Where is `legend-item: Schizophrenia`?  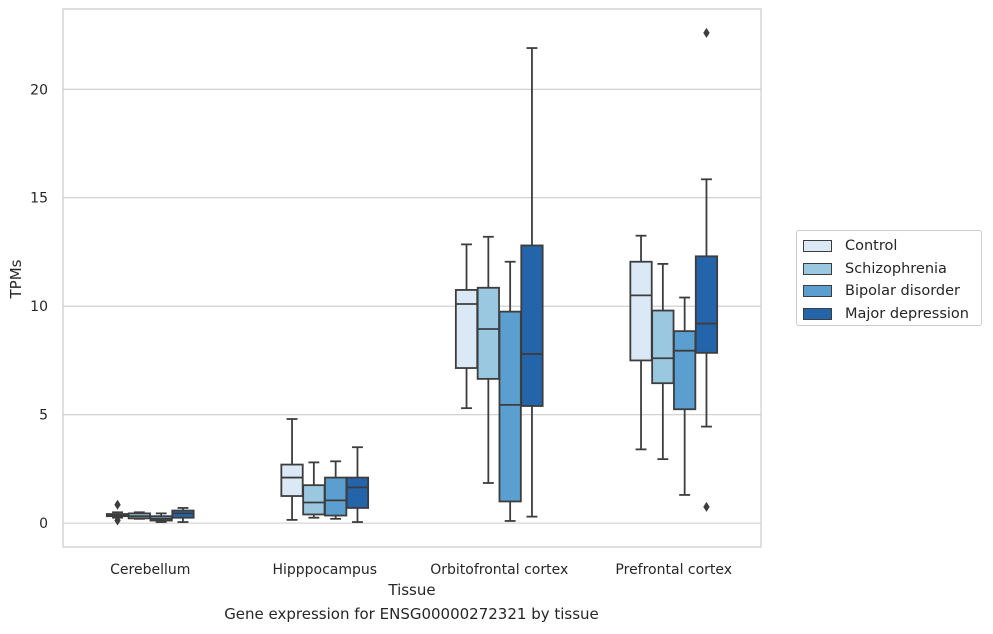
legend-item: Schizophrenia is located at coordinates (892, 269).